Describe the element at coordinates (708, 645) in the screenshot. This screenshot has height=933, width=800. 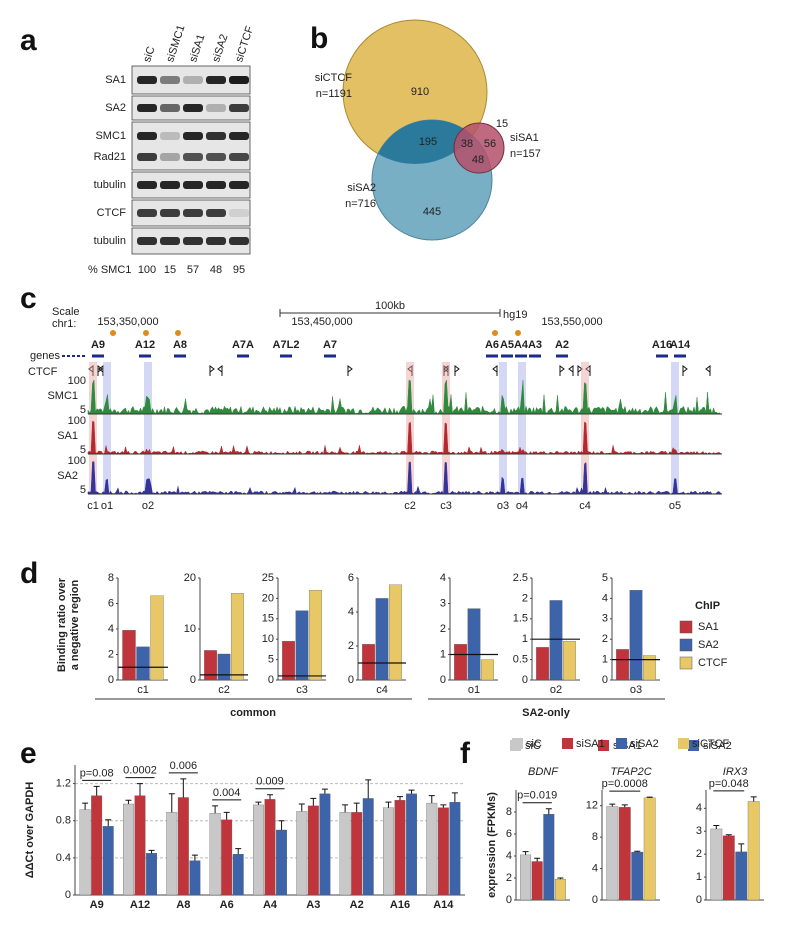
I see `legend-label: SA2` at that location.